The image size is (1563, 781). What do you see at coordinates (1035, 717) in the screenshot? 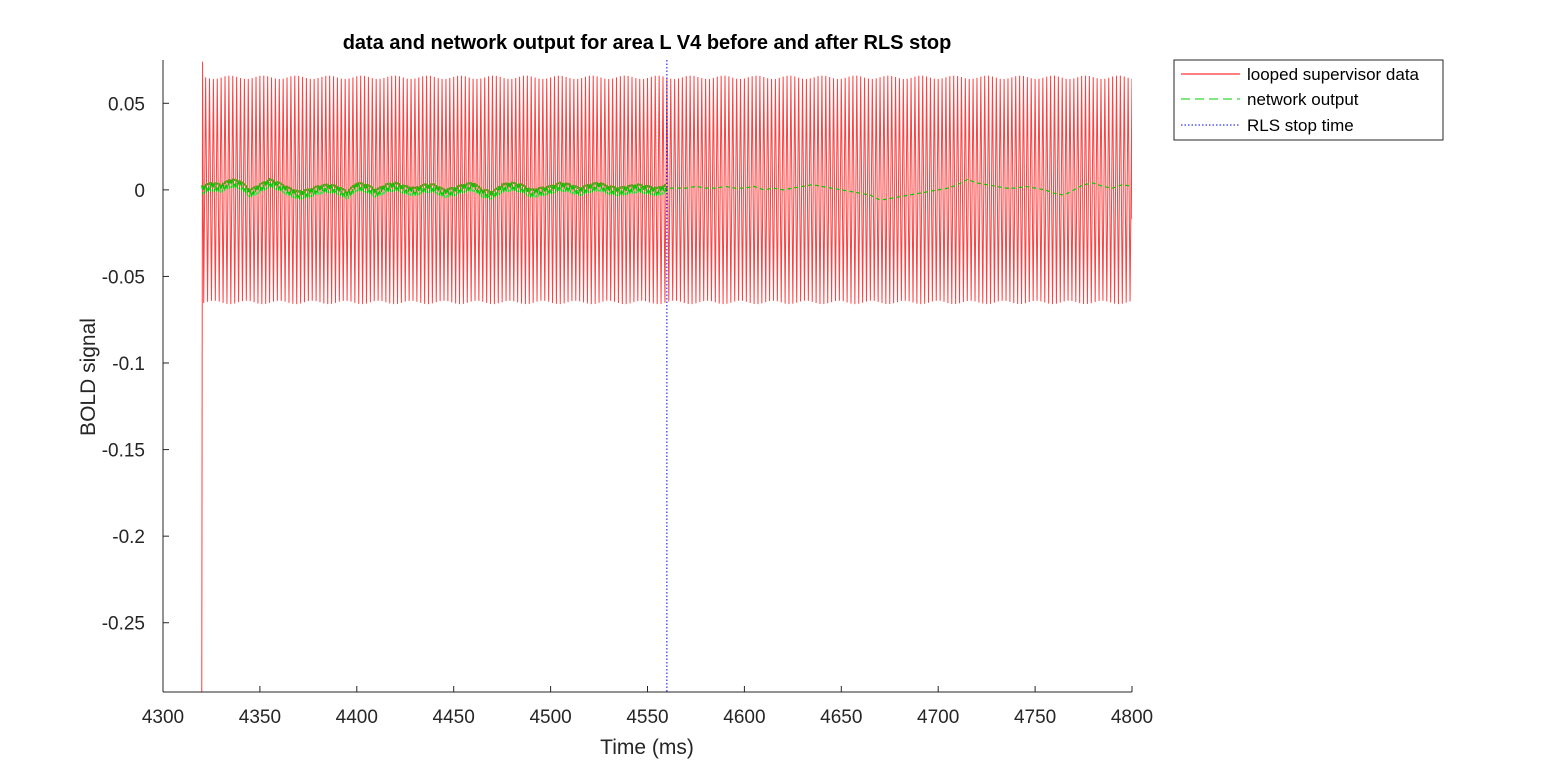
I see `x-tick-label: 4750` at bounding box center [1035, 717].